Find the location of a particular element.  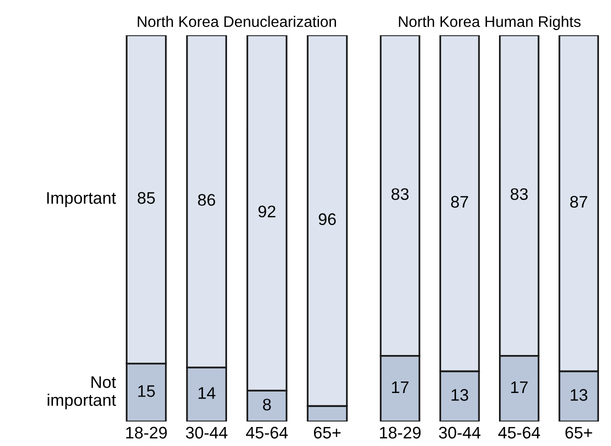

series-label: Not important is located at coordinates (82, 393).